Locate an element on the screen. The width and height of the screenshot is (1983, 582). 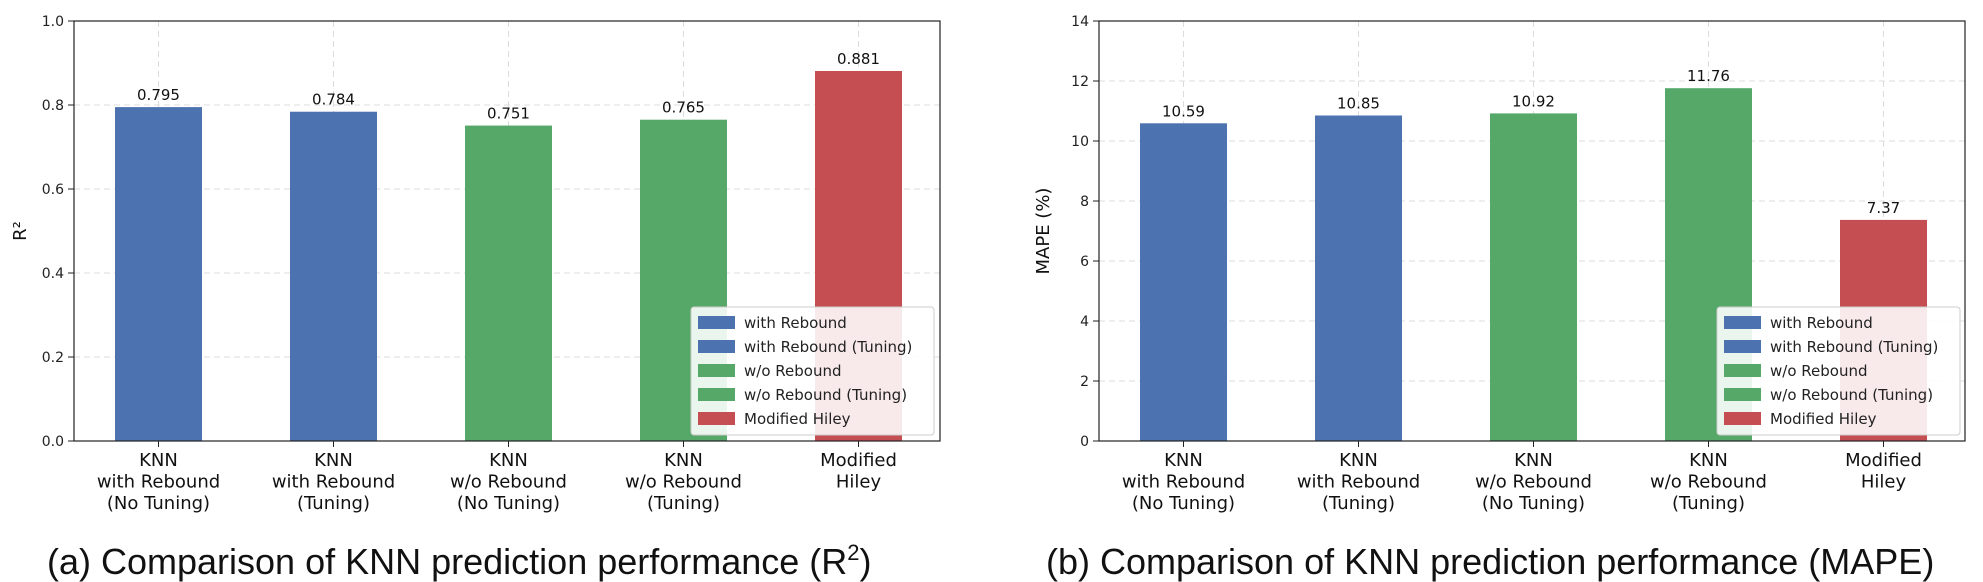
bar-value-label: 0.795 is located at coordinates (158, 95).